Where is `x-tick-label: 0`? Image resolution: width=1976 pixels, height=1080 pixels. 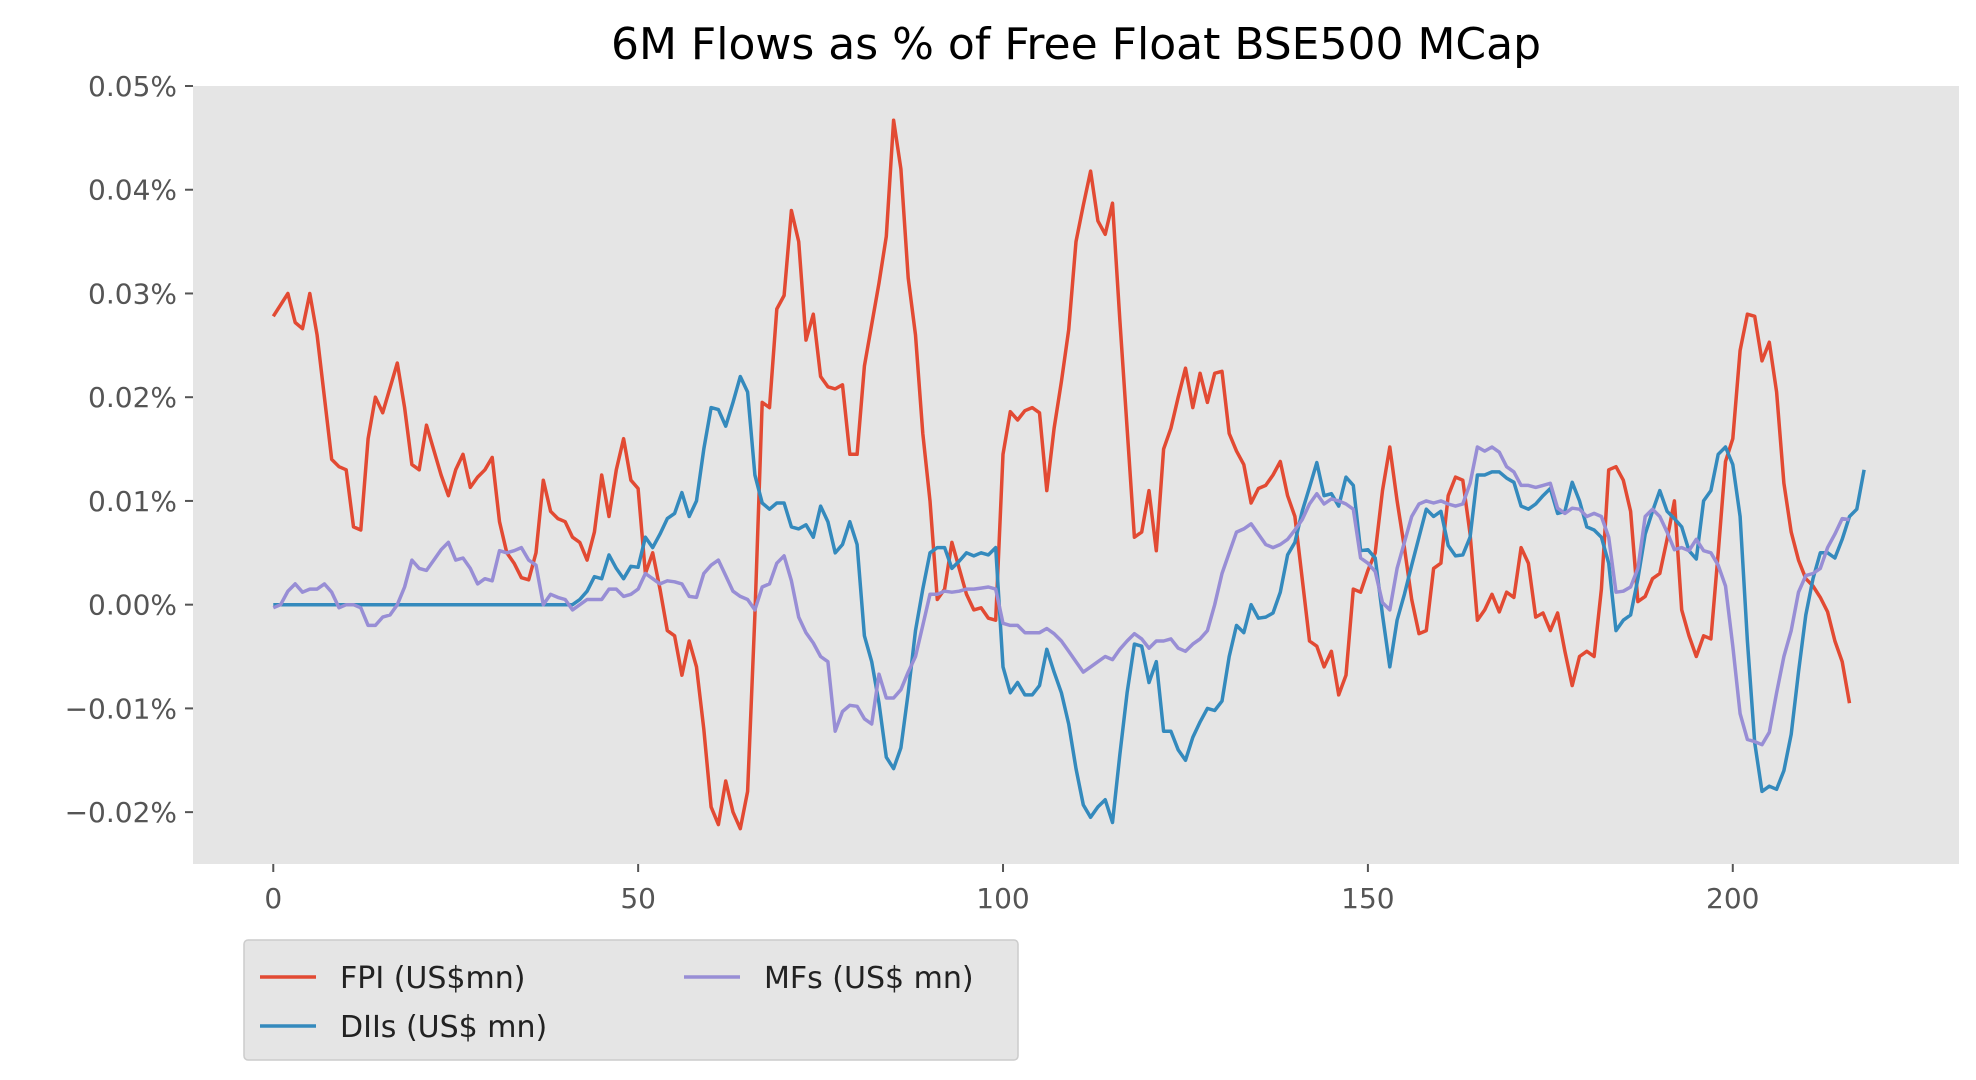
x-tick-label: 0 is located at coordinates (273, 898).